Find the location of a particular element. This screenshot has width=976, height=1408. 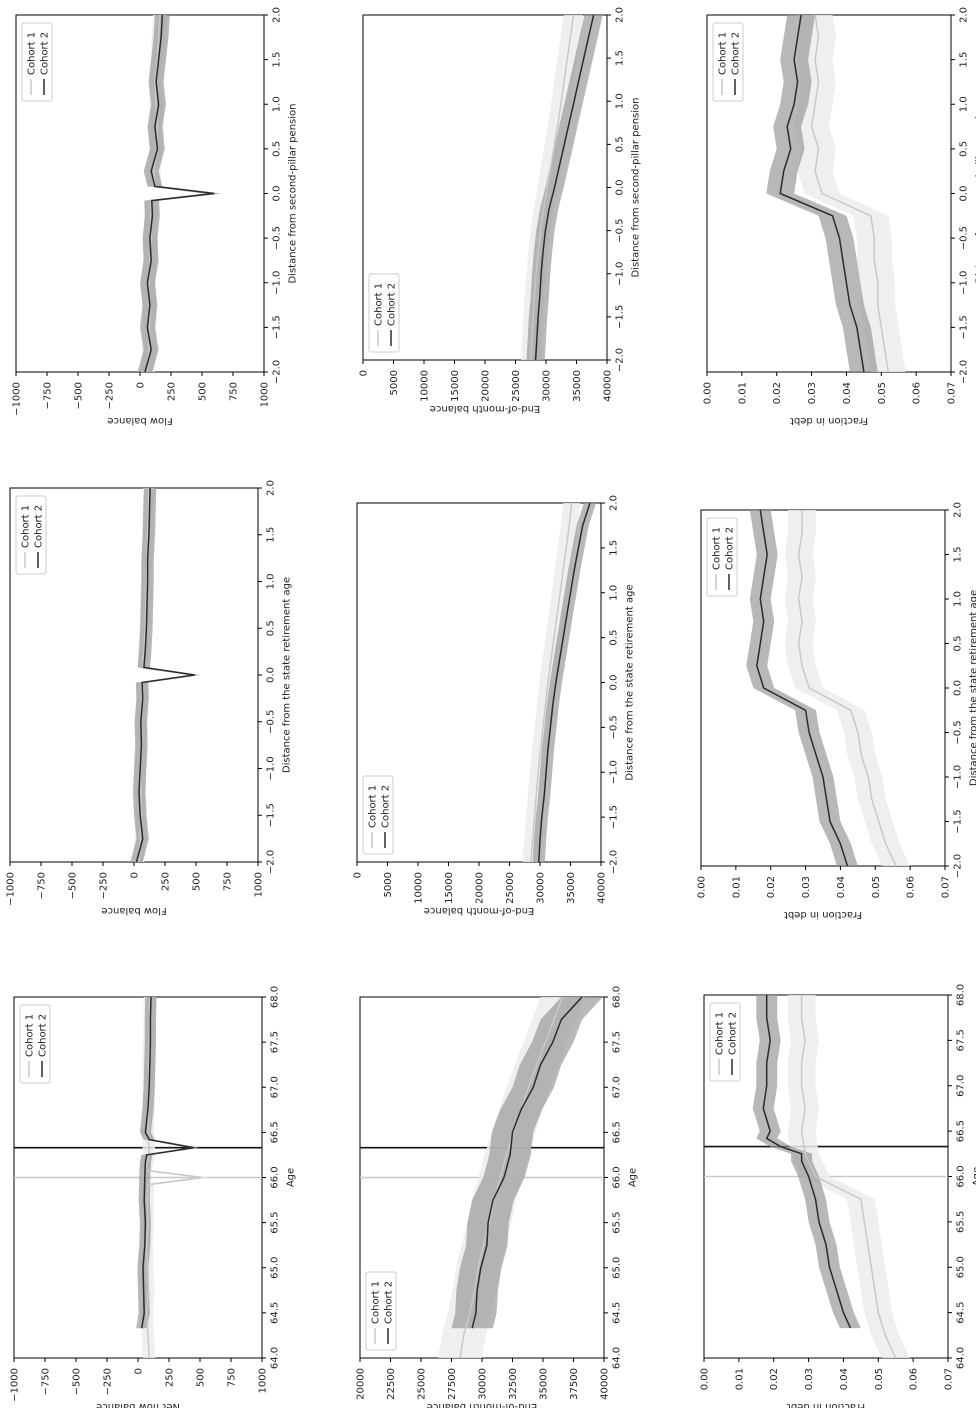

y-tick-label: 40000 is located at coordinates (605, 1384).